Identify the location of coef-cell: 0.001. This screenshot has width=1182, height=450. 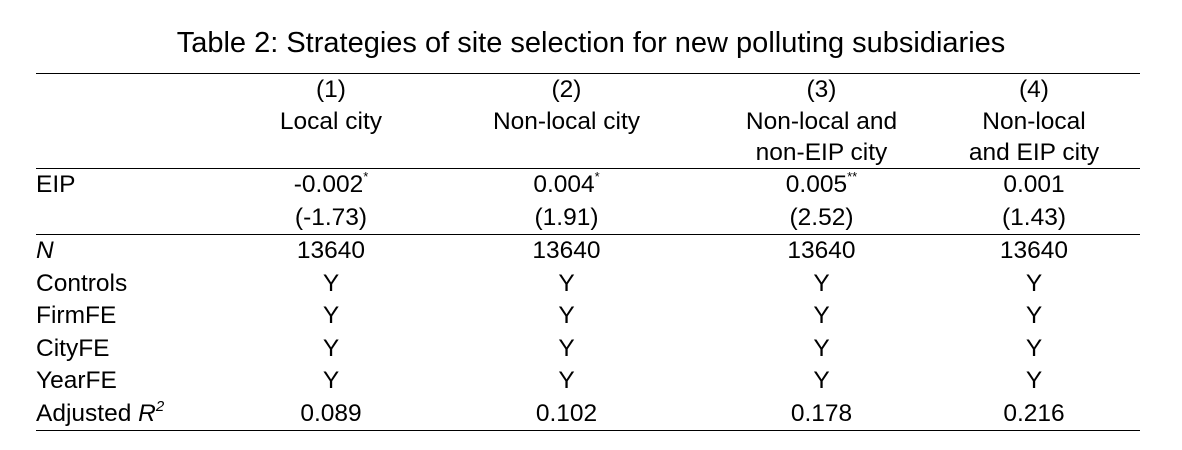
(1034, 185).